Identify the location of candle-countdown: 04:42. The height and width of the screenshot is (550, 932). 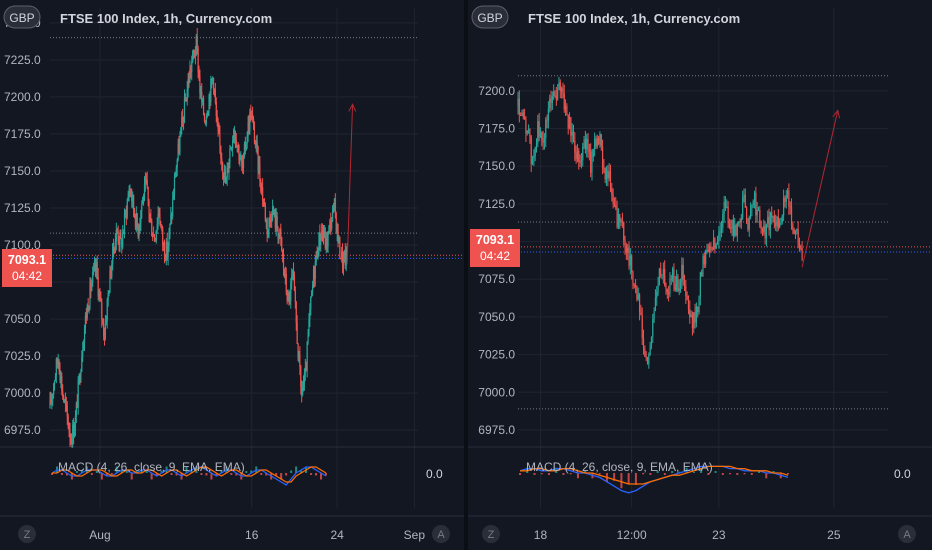
(27, 276).